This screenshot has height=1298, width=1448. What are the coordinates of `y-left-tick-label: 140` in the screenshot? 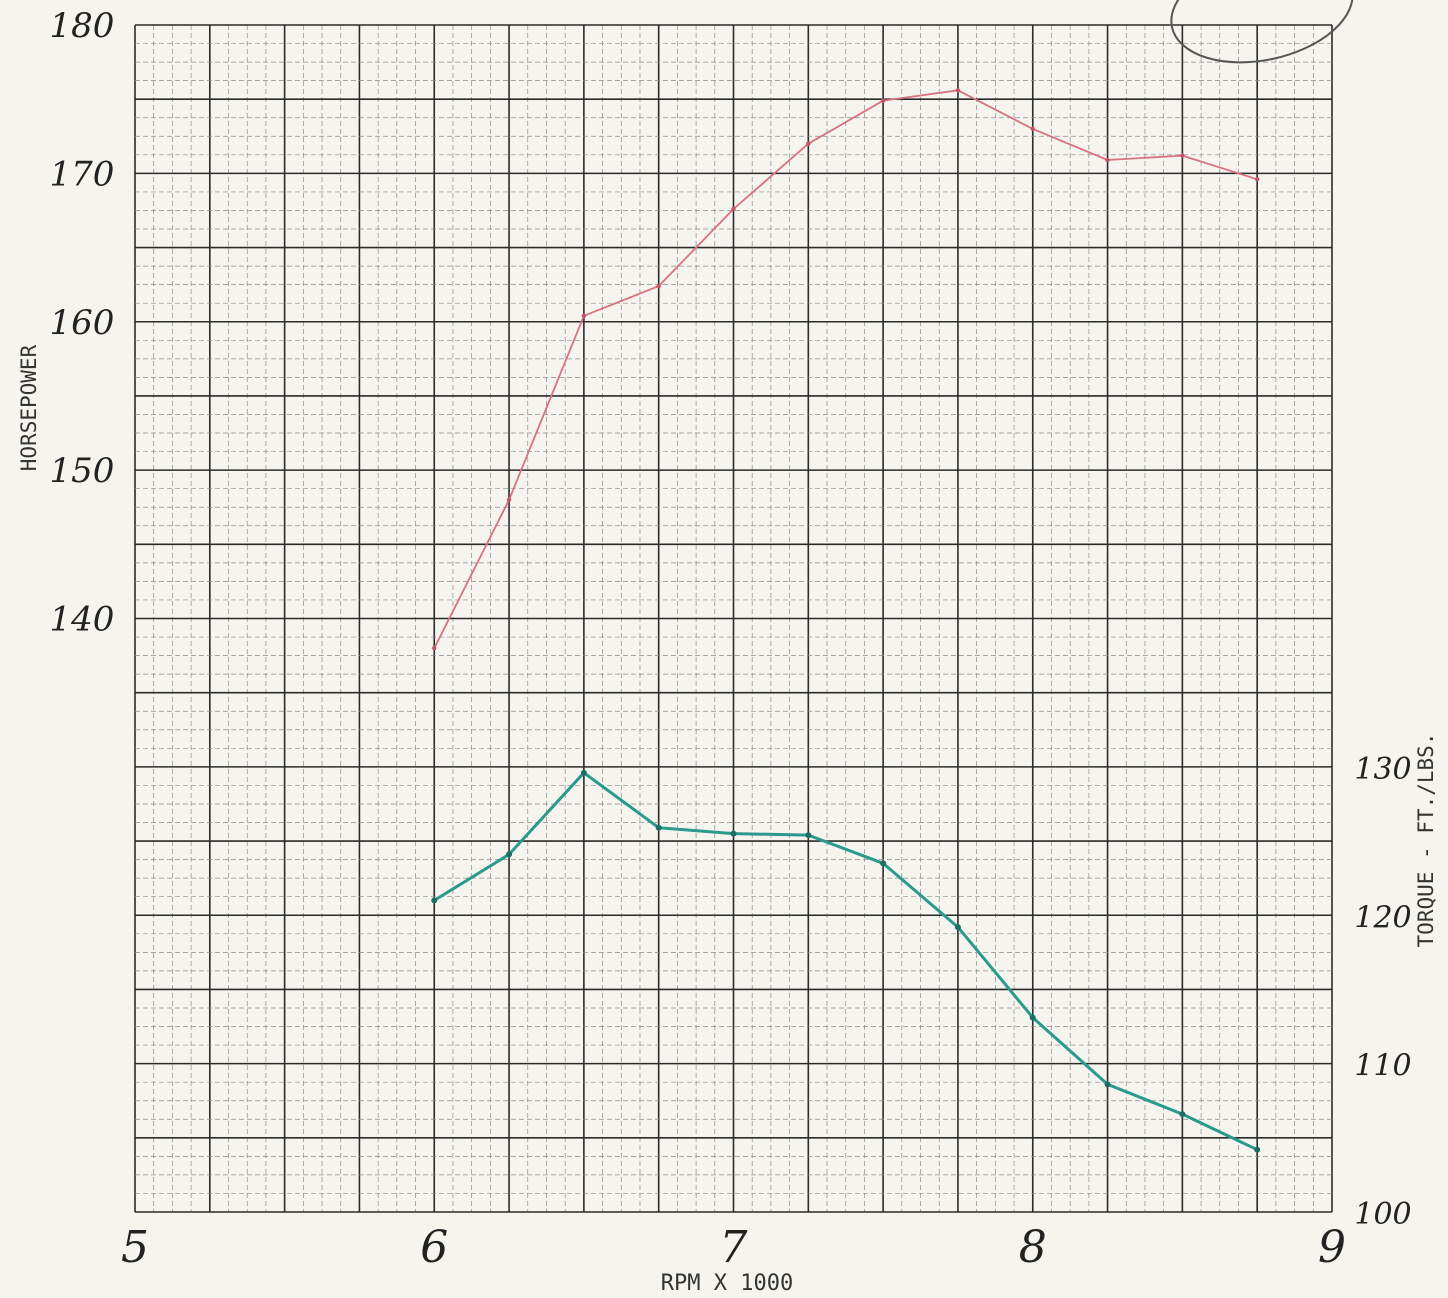 It's located at (82, 620).